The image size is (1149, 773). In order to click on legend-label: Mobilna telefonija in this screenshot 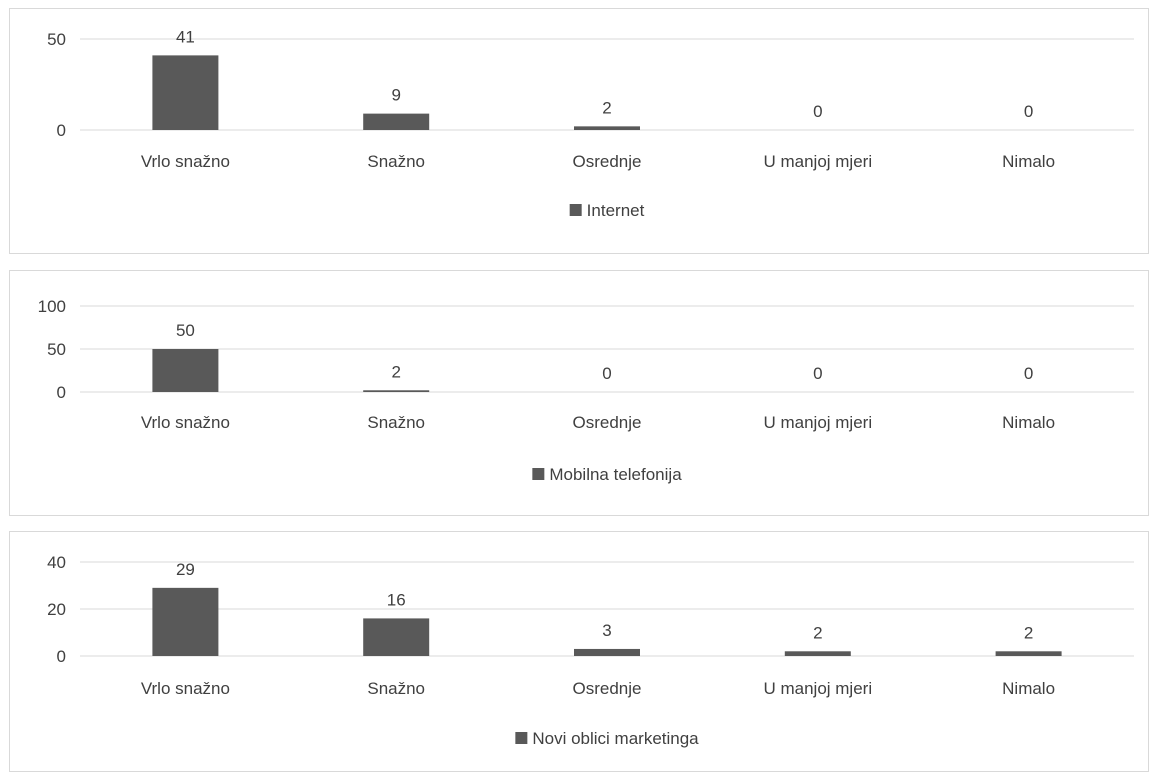, I will do `click(615, 474)`.